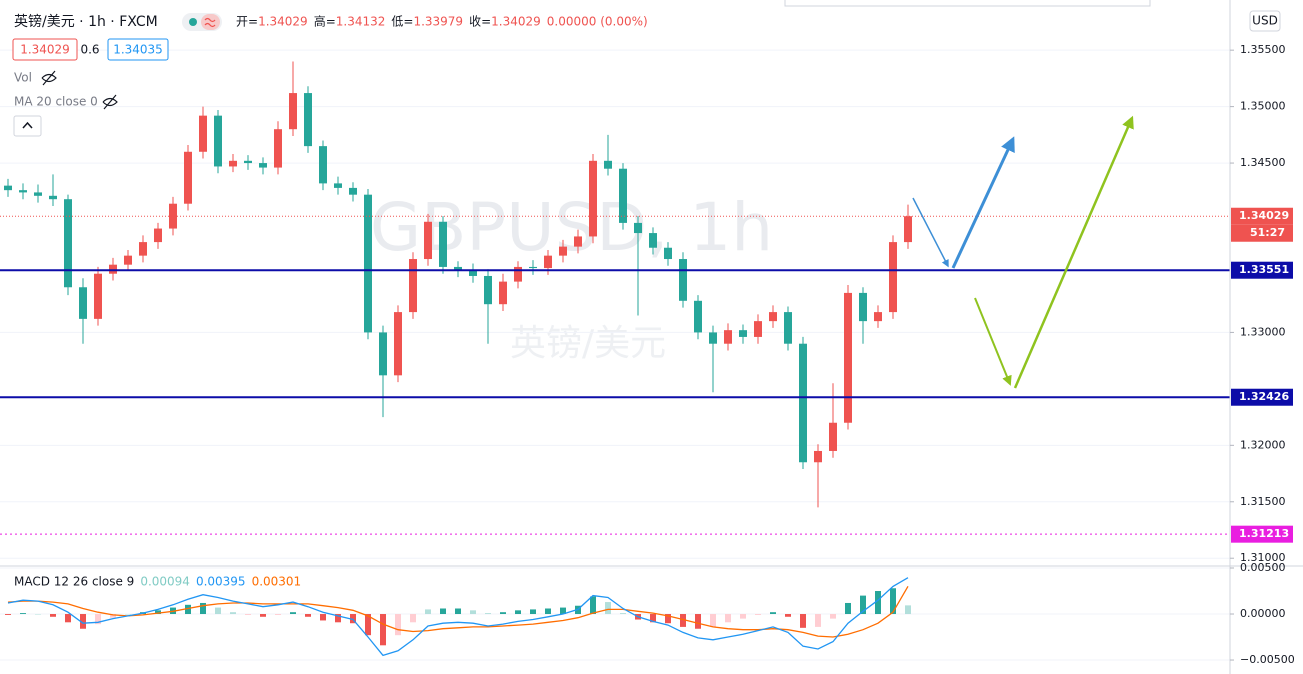  What do you see at coordinates (1262, 216) in the screenshot?
I see `last-price-badge` at bounding box center [1262, 216].